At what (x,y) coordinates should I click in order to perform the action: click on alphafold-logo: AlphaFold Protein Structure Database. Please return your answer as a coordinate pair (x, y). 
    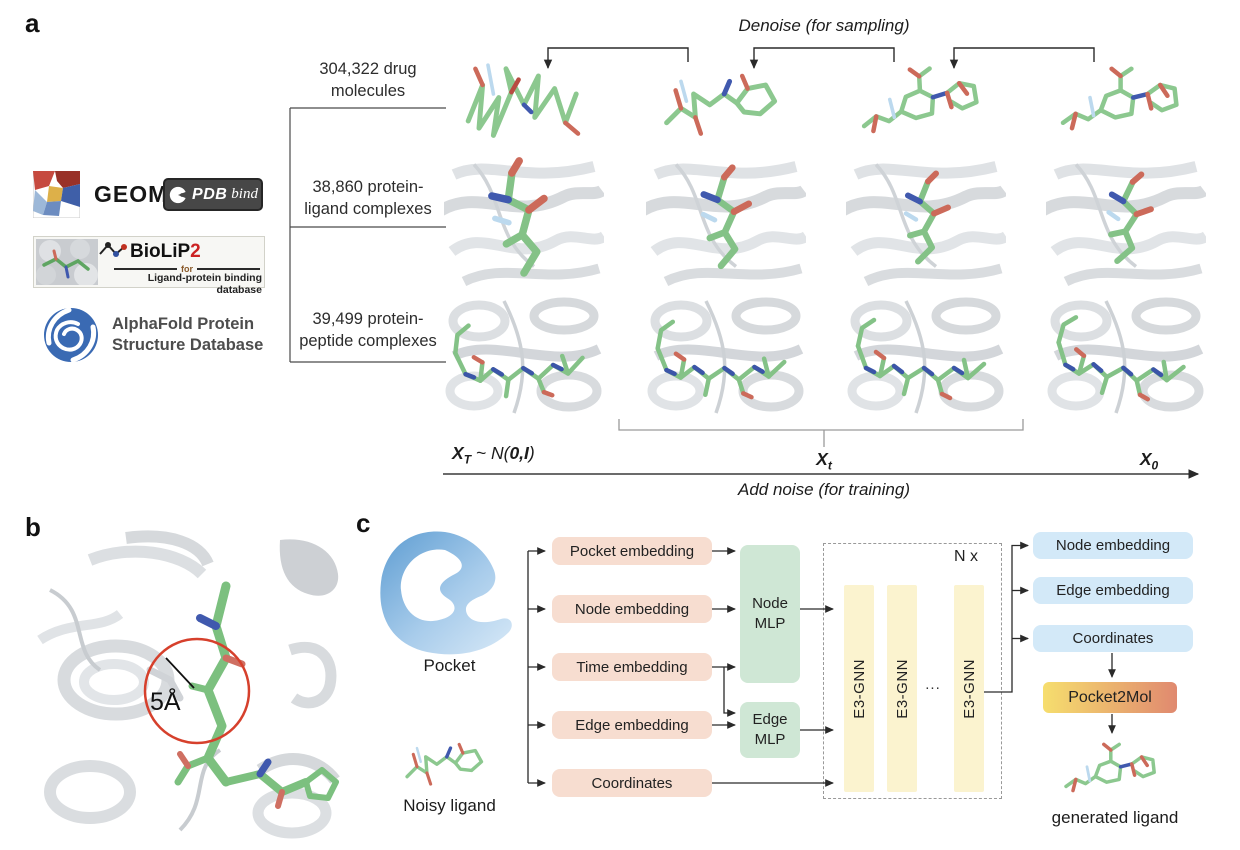
    Looking at the image, I should click on (152, 335).